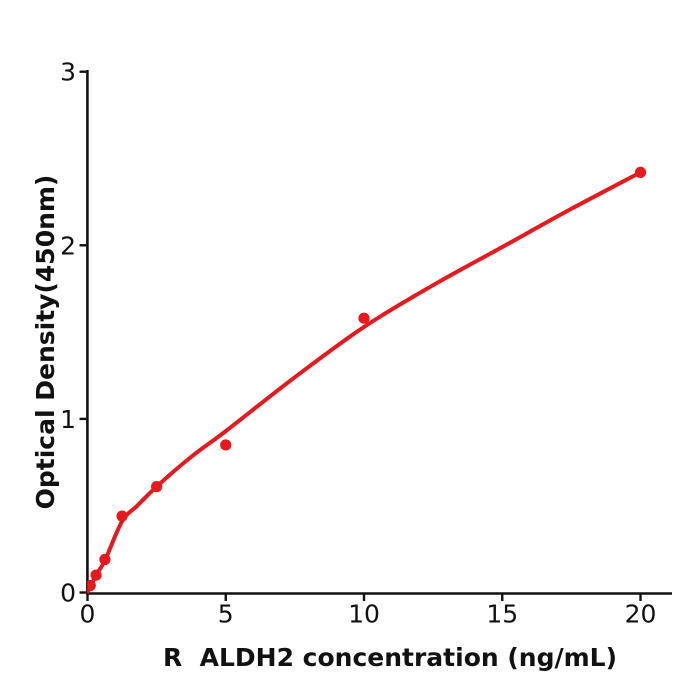 The width and height of the screenshot is (700, 700). What do you see at coordinates (364, 613) in the screenshot?
I see `x-tick-label: 10` at bounding box center [364, 613].